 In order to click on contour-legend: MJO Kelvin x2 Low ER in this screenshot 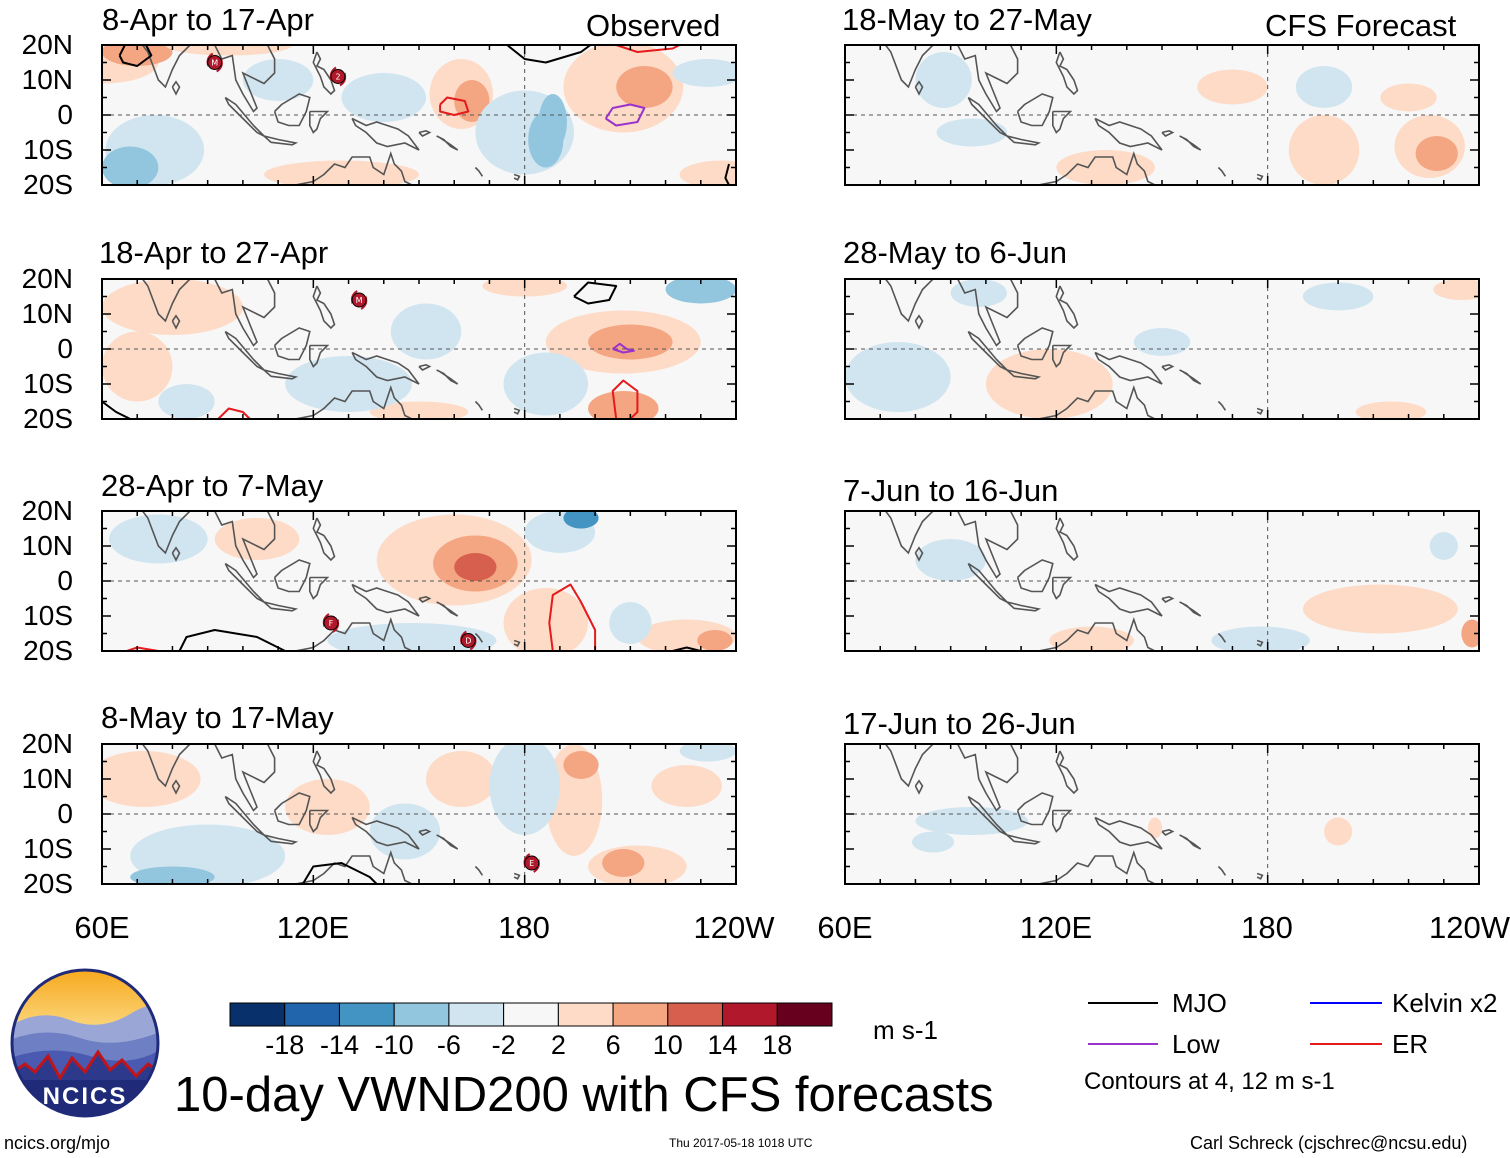, I will do `click(1298, 1050)`.